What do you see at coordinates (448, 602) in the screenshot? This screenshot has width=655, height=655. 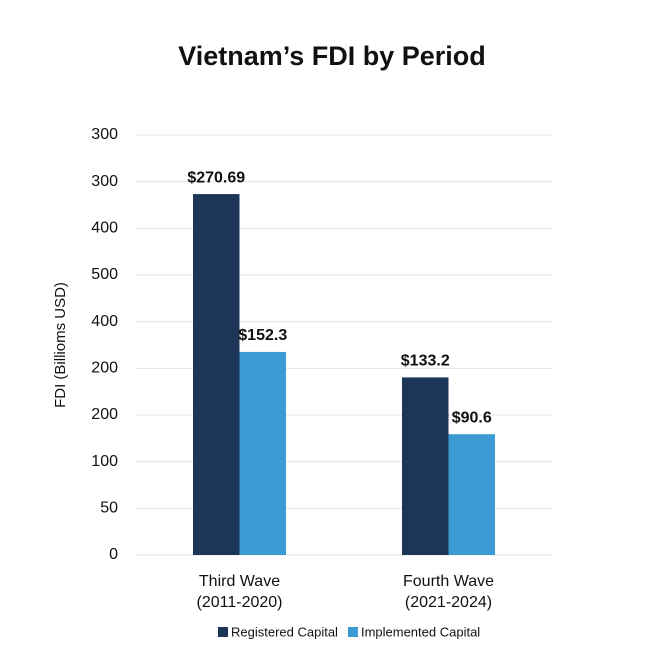 I see `x-tick-label: (2021-2024)` at bounding box center [448, 602].